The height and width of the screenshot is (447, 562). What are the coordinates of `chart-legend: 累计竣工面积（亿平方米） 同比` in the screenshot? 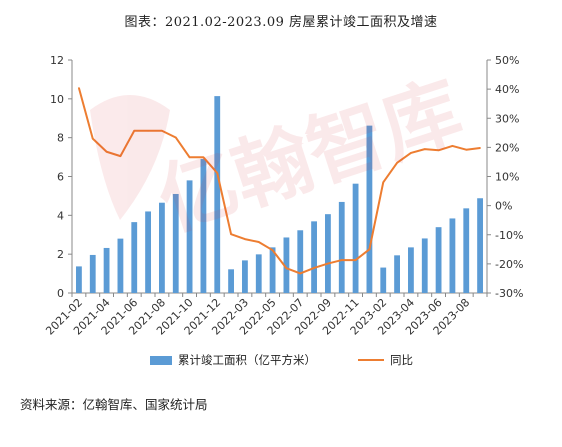 It's located at (302, 360).